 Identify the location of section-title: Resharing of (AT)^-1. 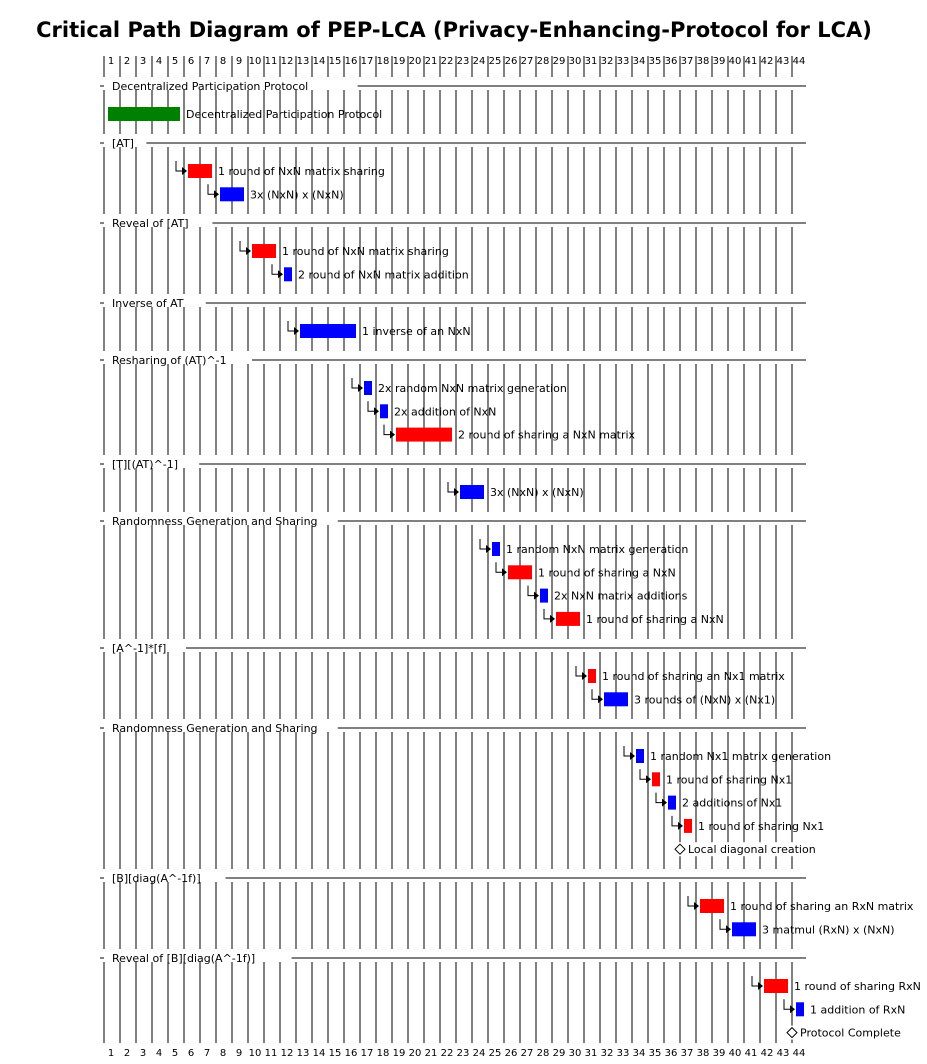
(169, 360).